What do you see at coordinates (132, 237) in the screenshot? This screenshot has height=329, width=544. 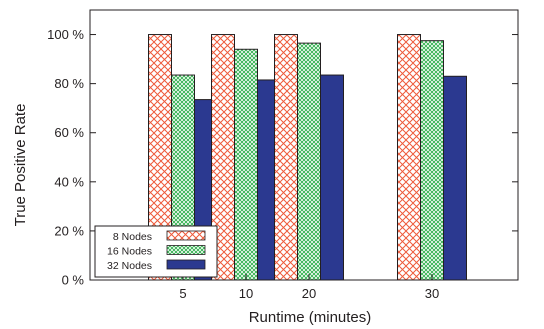 I see `legend-label: 8 Nodes` at bounding box center [132, 237].